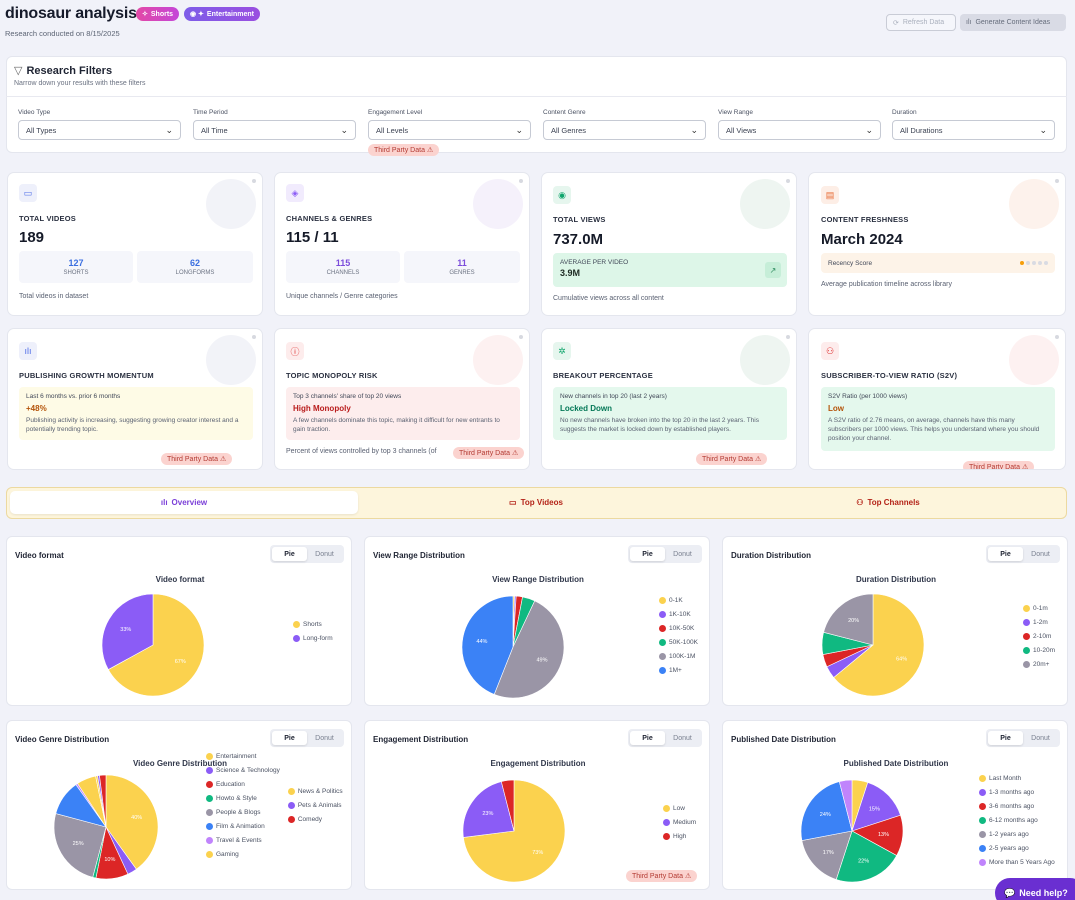  What do you see at coordinates (921, 22) in the screenshot?
I see `refresh-data-button: ⟳ Refresh Data` at bounding box center [921, 22].